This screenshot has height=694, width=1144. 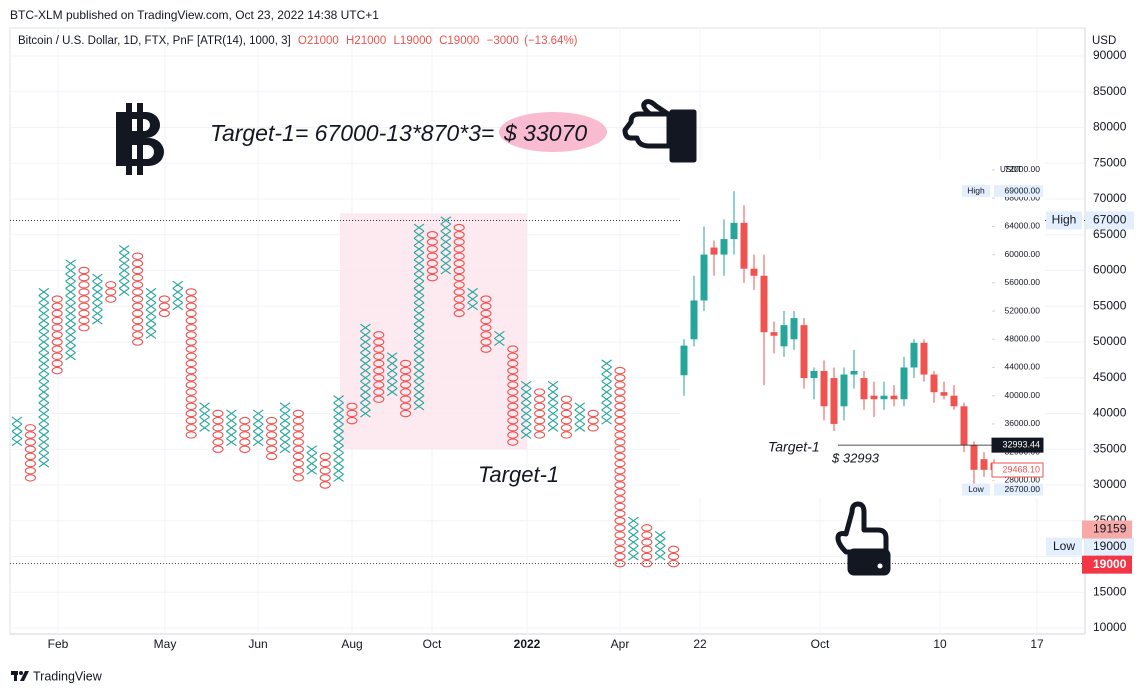 I want to click on inset-level-tag, so click(x=976, y=191).